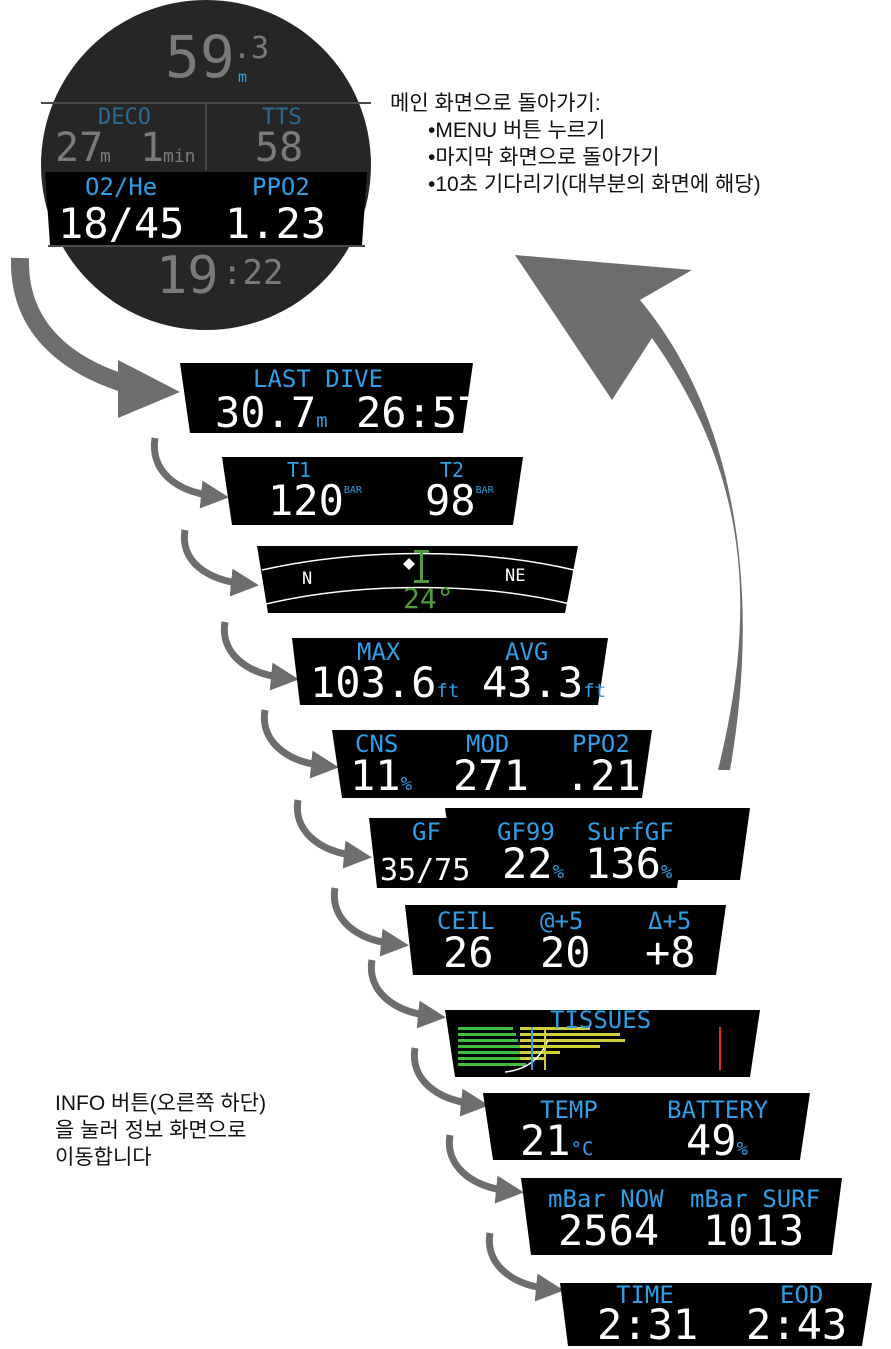  What do you see at coordinates (544, 682) in the screenshot?
I see `avg-value: 43.3ft` at bounding box center [544, 682].